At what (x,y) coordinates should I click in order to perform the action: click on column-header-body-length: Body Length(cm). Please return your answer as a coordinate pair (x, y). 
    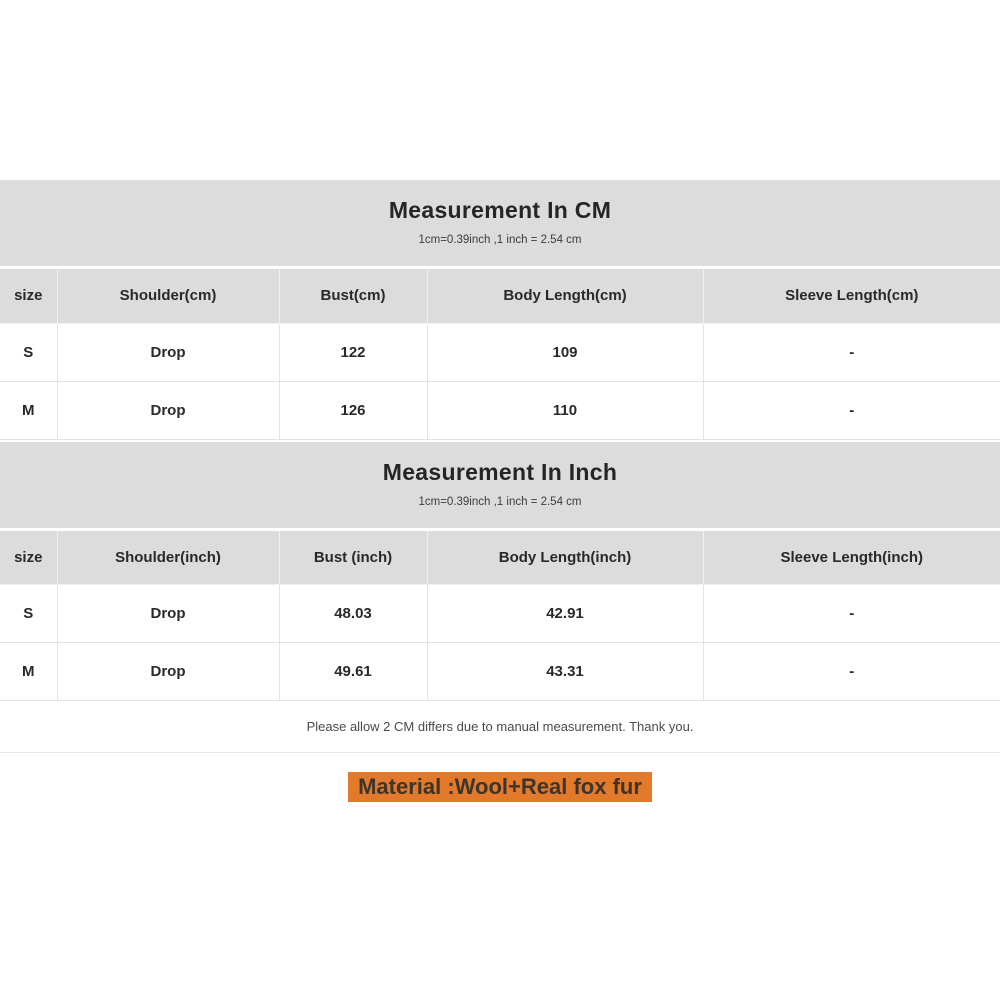
    Looking at the image, I should click on (564, 296).